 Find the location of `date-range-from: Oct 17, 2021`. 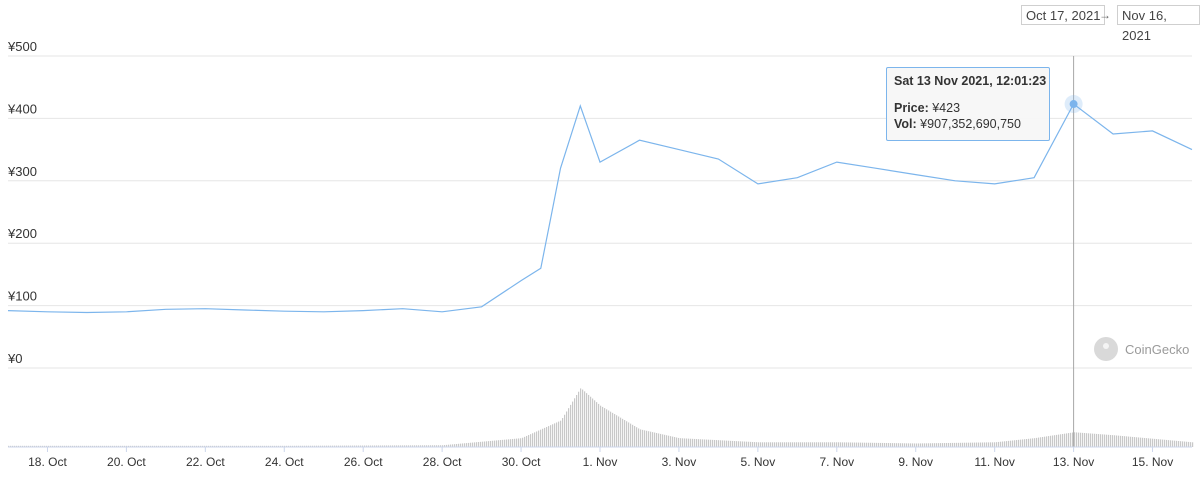

date-range-from: Oct 17, 2021 is located at coordinates (1063, 15).